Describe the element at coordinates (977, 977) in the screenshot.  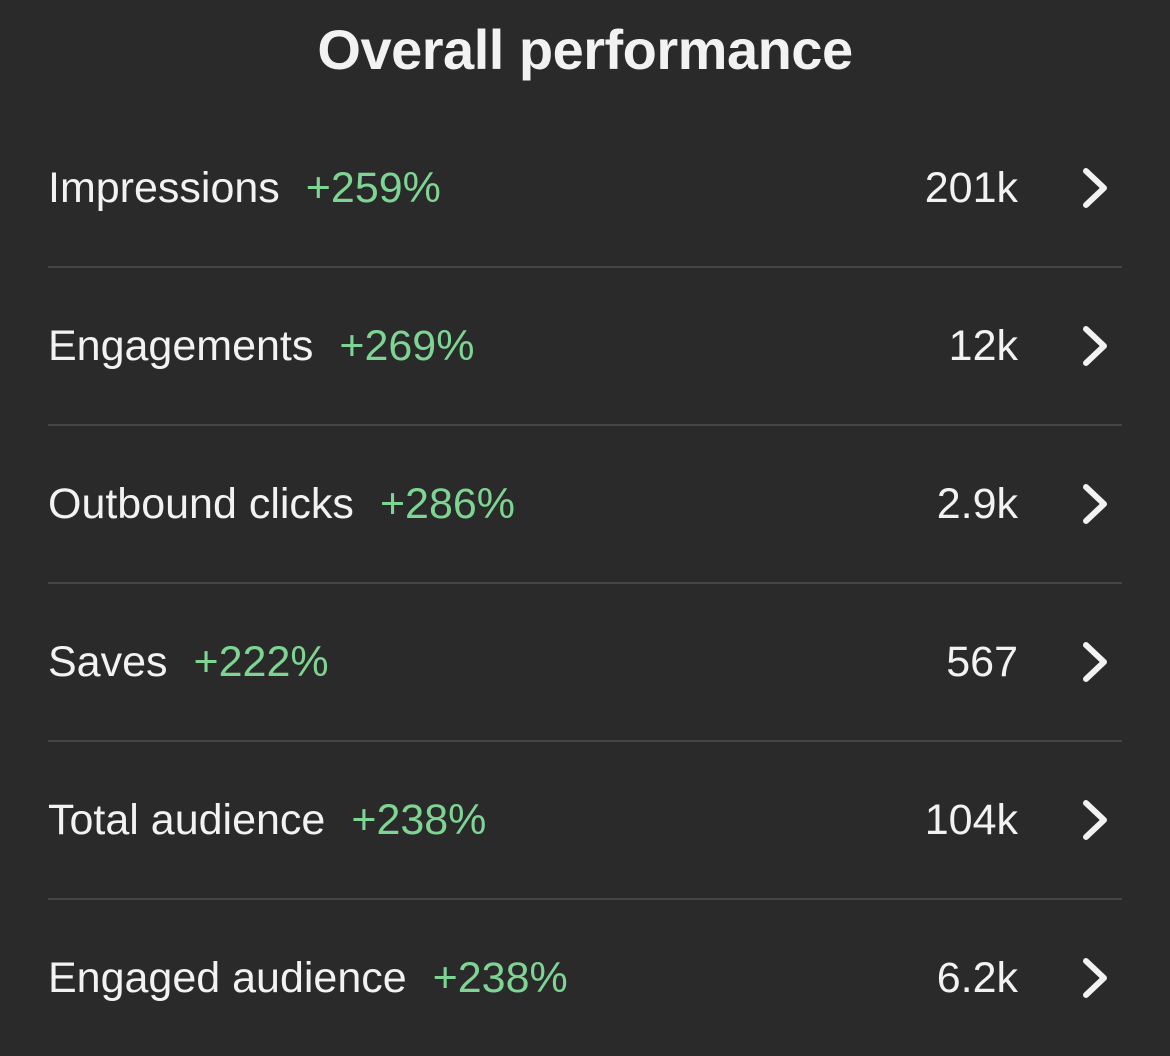
I see `metric-value: 6.2k` at that location.